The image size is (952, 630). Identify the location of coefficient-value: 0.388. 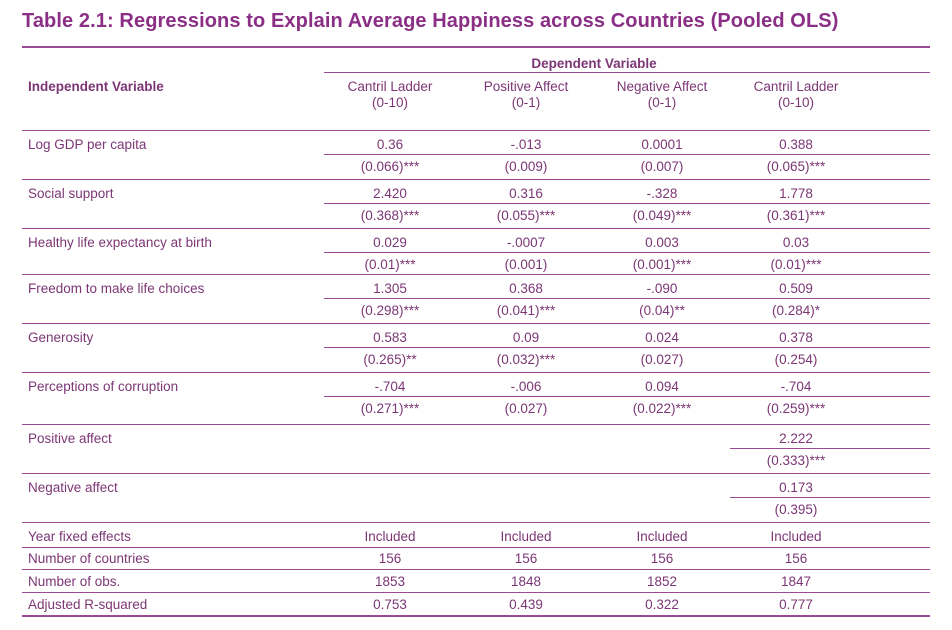
(796, 144).